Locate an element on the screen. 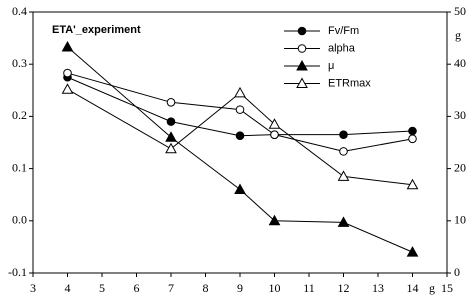 The image size is (474, 302). y-tick-label: 0.4 is located at coordinates (19, 11).